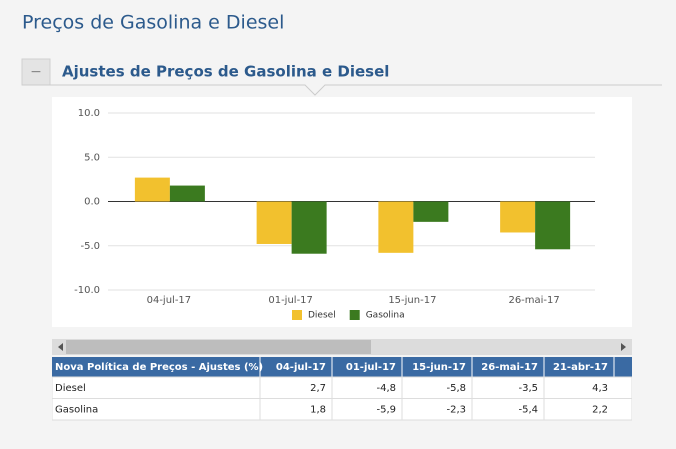 The height and width of the screenshot is (449, 676). I want to click on x-tick-label: 01-jul-17, so click(290, 300).